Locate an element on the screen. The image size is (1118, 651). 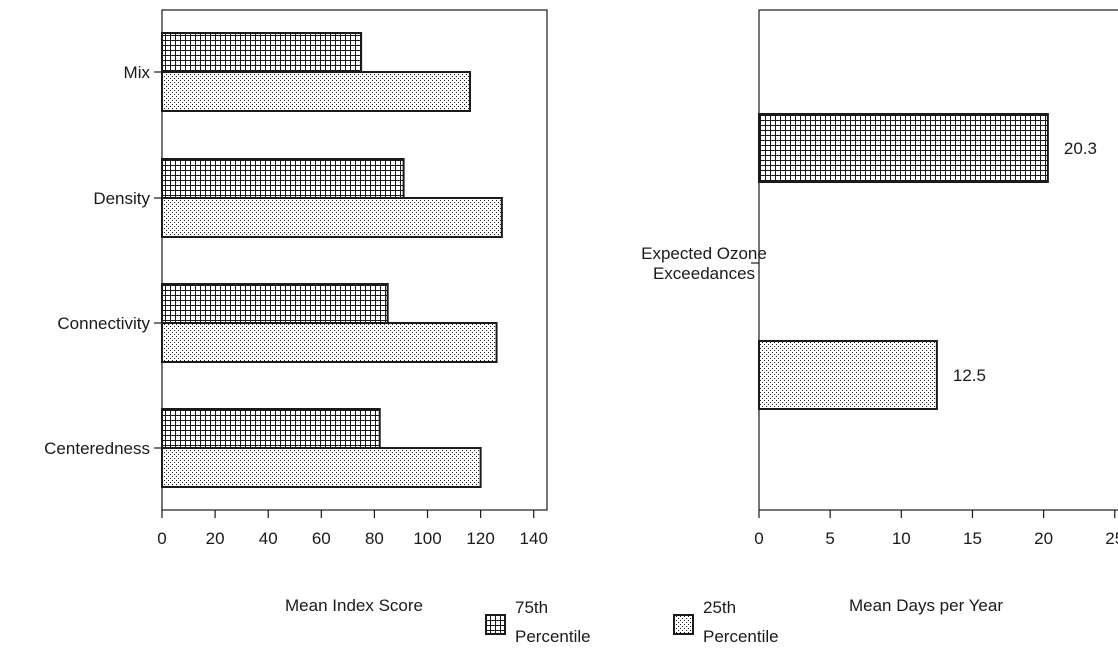
index-category-label-mix: Mix is located at coordinates (137, 72).